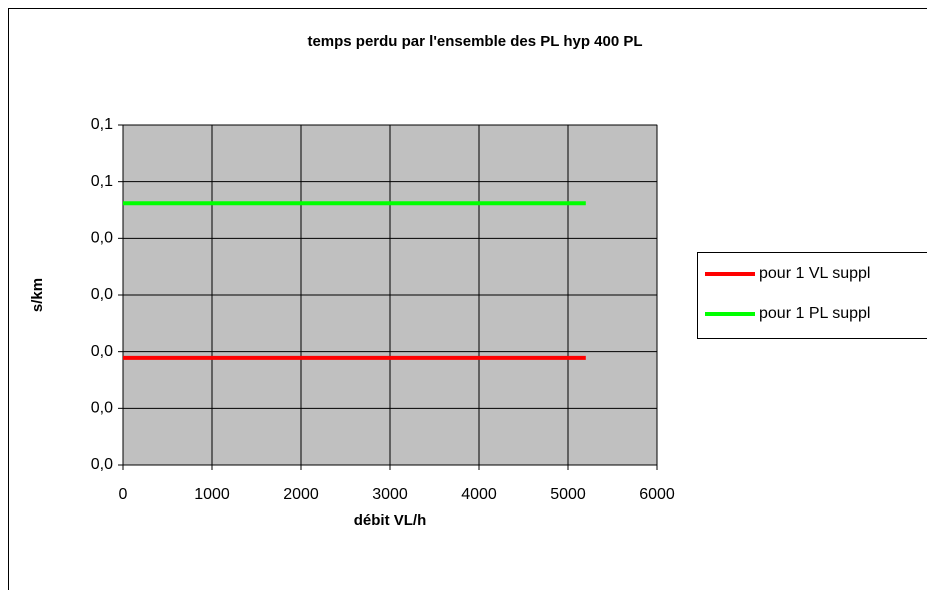 This screenshot has height=590, width=927. What do you see at coordinates (568, 494) in the screenshot?
I see `x-tick-label: 5000` at bounding box center [568, 494].